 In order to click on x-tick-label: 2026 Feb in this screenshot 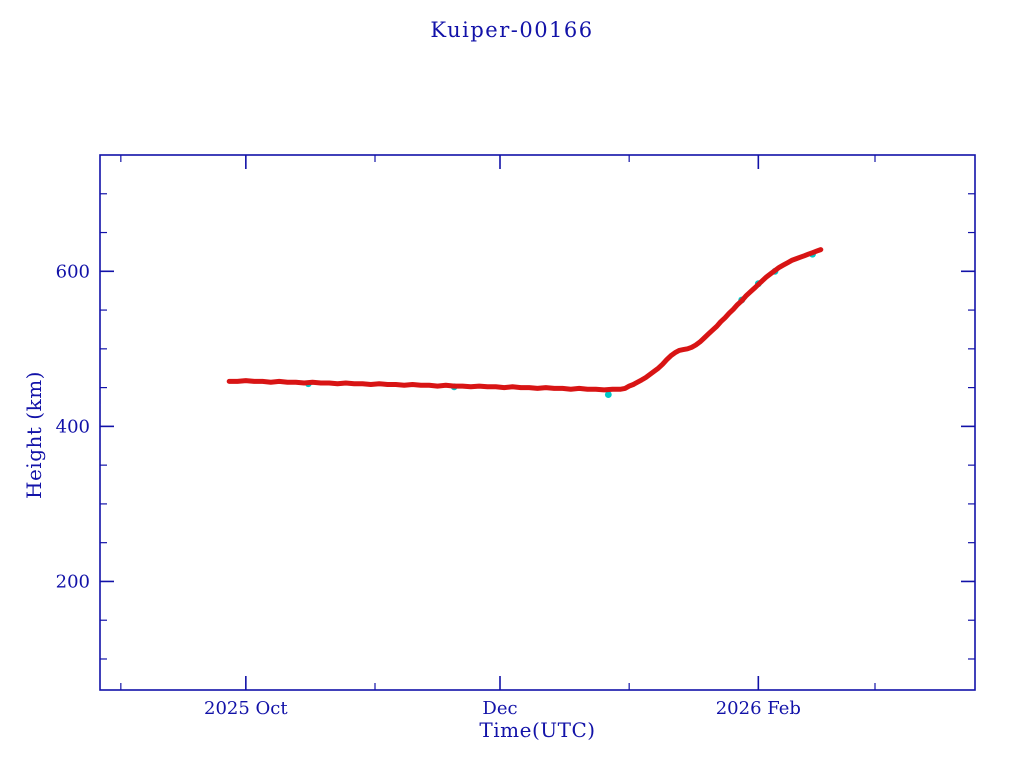, I will do `click(758, 708)`.